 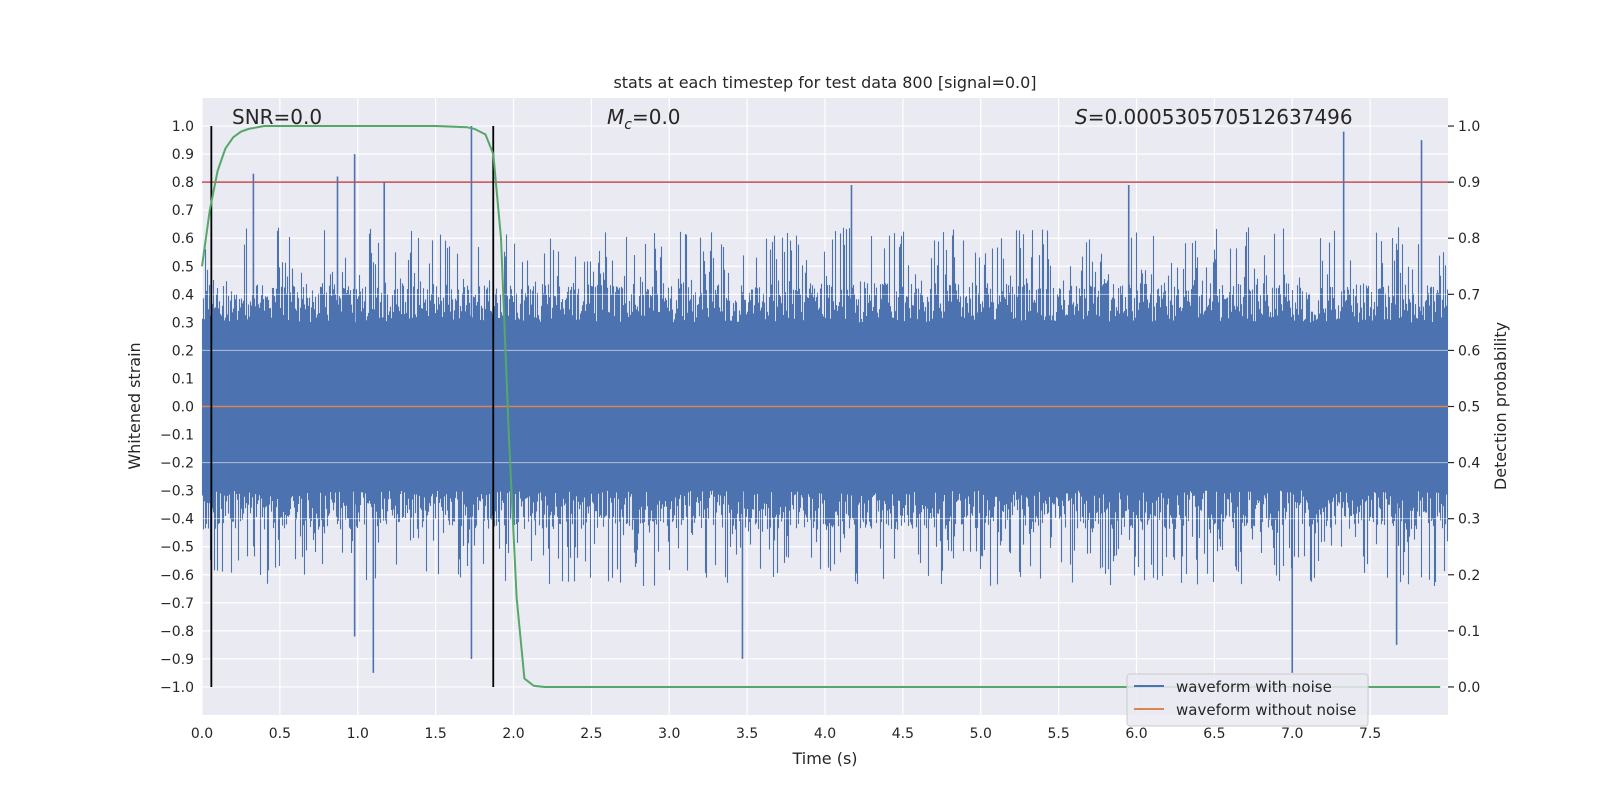 I want to click on x-tick-label: 3.5, so click(x=747, y=734).